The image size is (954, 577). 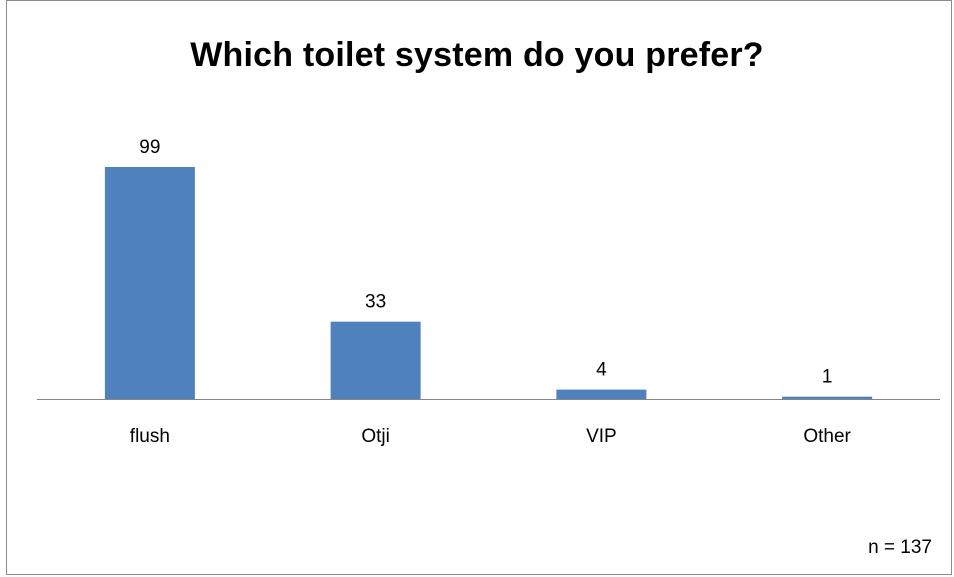 I want to click on category-label-vip: VIP, so click(x=601, y=436).